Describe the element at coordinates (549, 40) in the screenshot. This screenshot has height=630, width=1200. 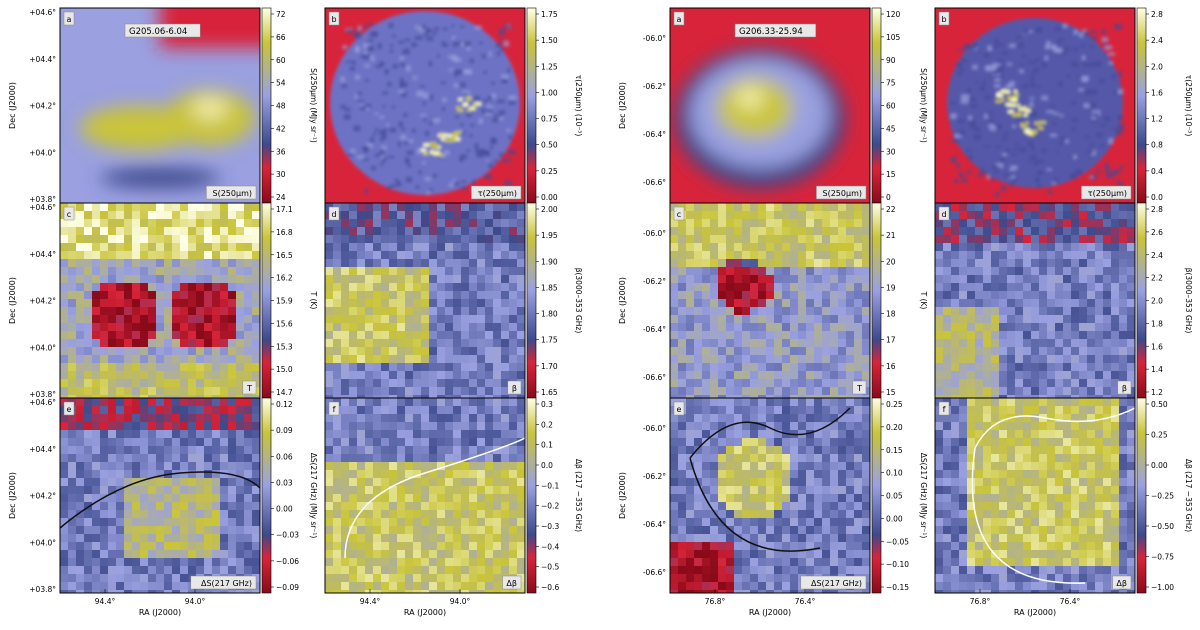
I see `colorbar-tick-label: 1.50` at that location.